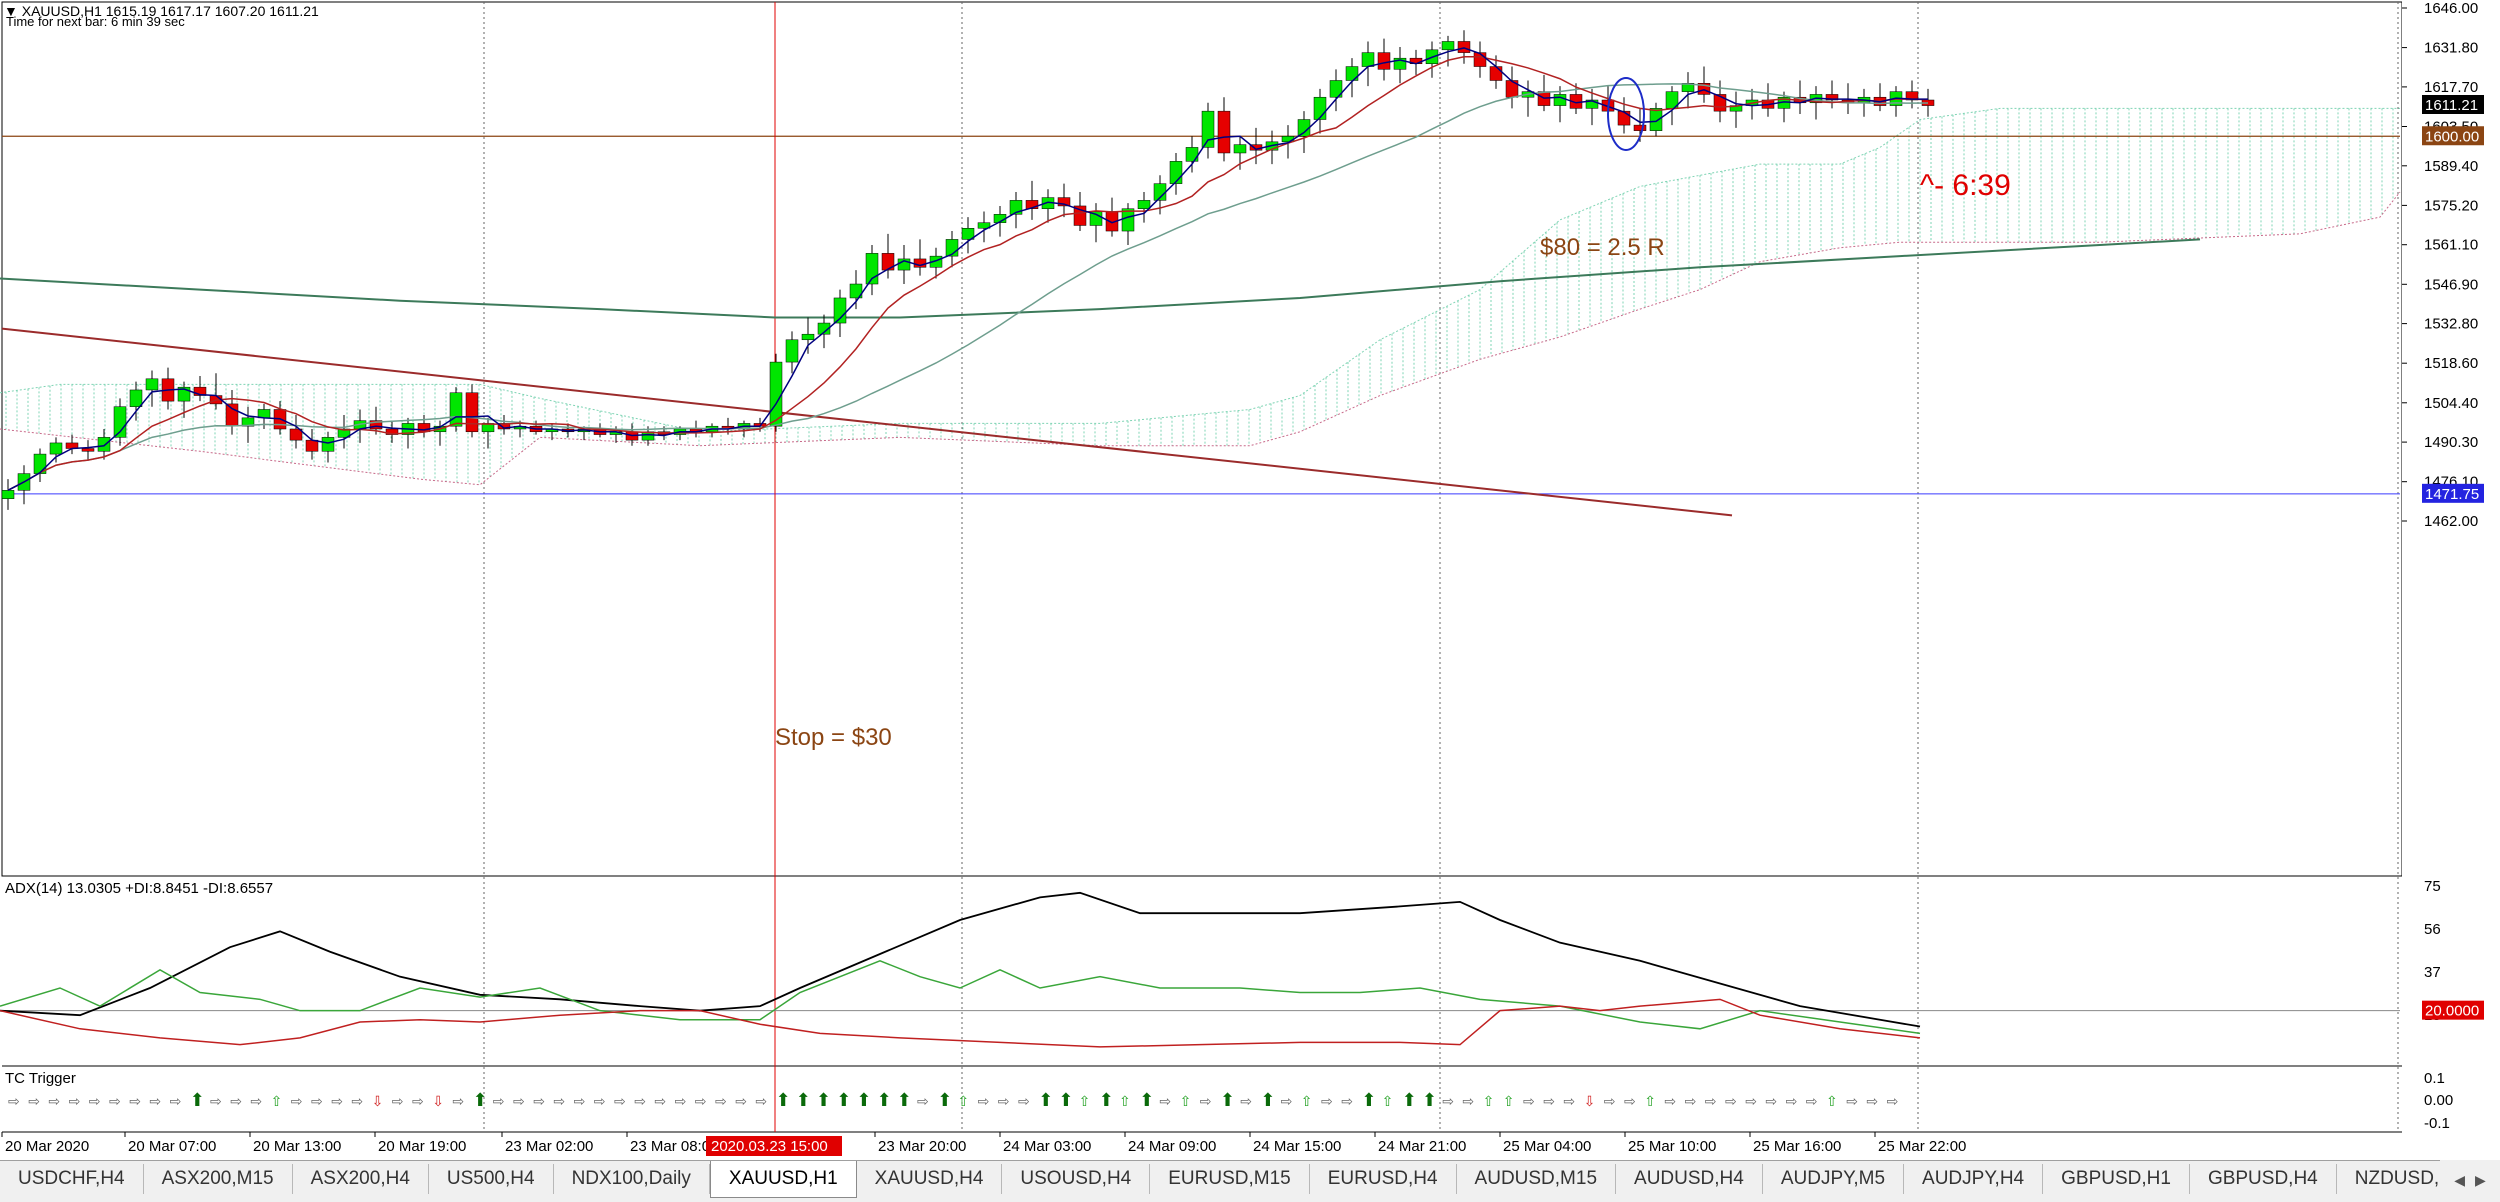  What do you see at coordinates (218, 1179) in the screenshot?
I see `tab-asx200-m15: ASX200,M15` at bounding box center [218, 1179].